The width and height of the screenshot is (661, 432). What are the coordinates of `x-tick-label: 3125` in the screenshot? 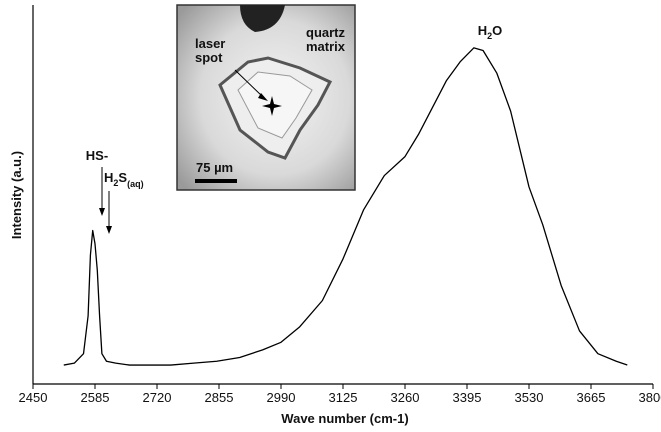 It's located at (343, 397).